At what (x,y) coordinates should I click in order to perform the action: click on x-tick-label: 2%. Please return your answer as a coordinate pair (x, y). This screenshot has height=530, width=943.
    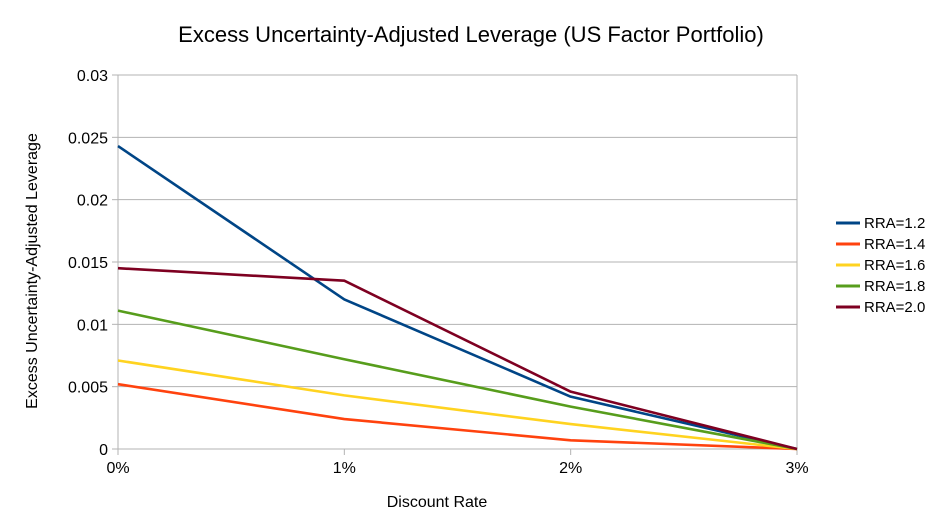
    Looking at the image, I should click on (570, 468).